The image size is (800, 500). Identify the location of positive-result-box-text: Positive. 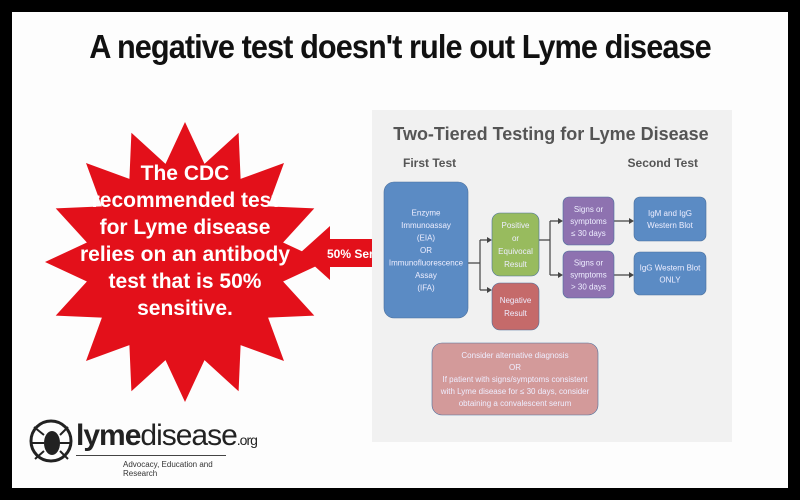
(515, 225).